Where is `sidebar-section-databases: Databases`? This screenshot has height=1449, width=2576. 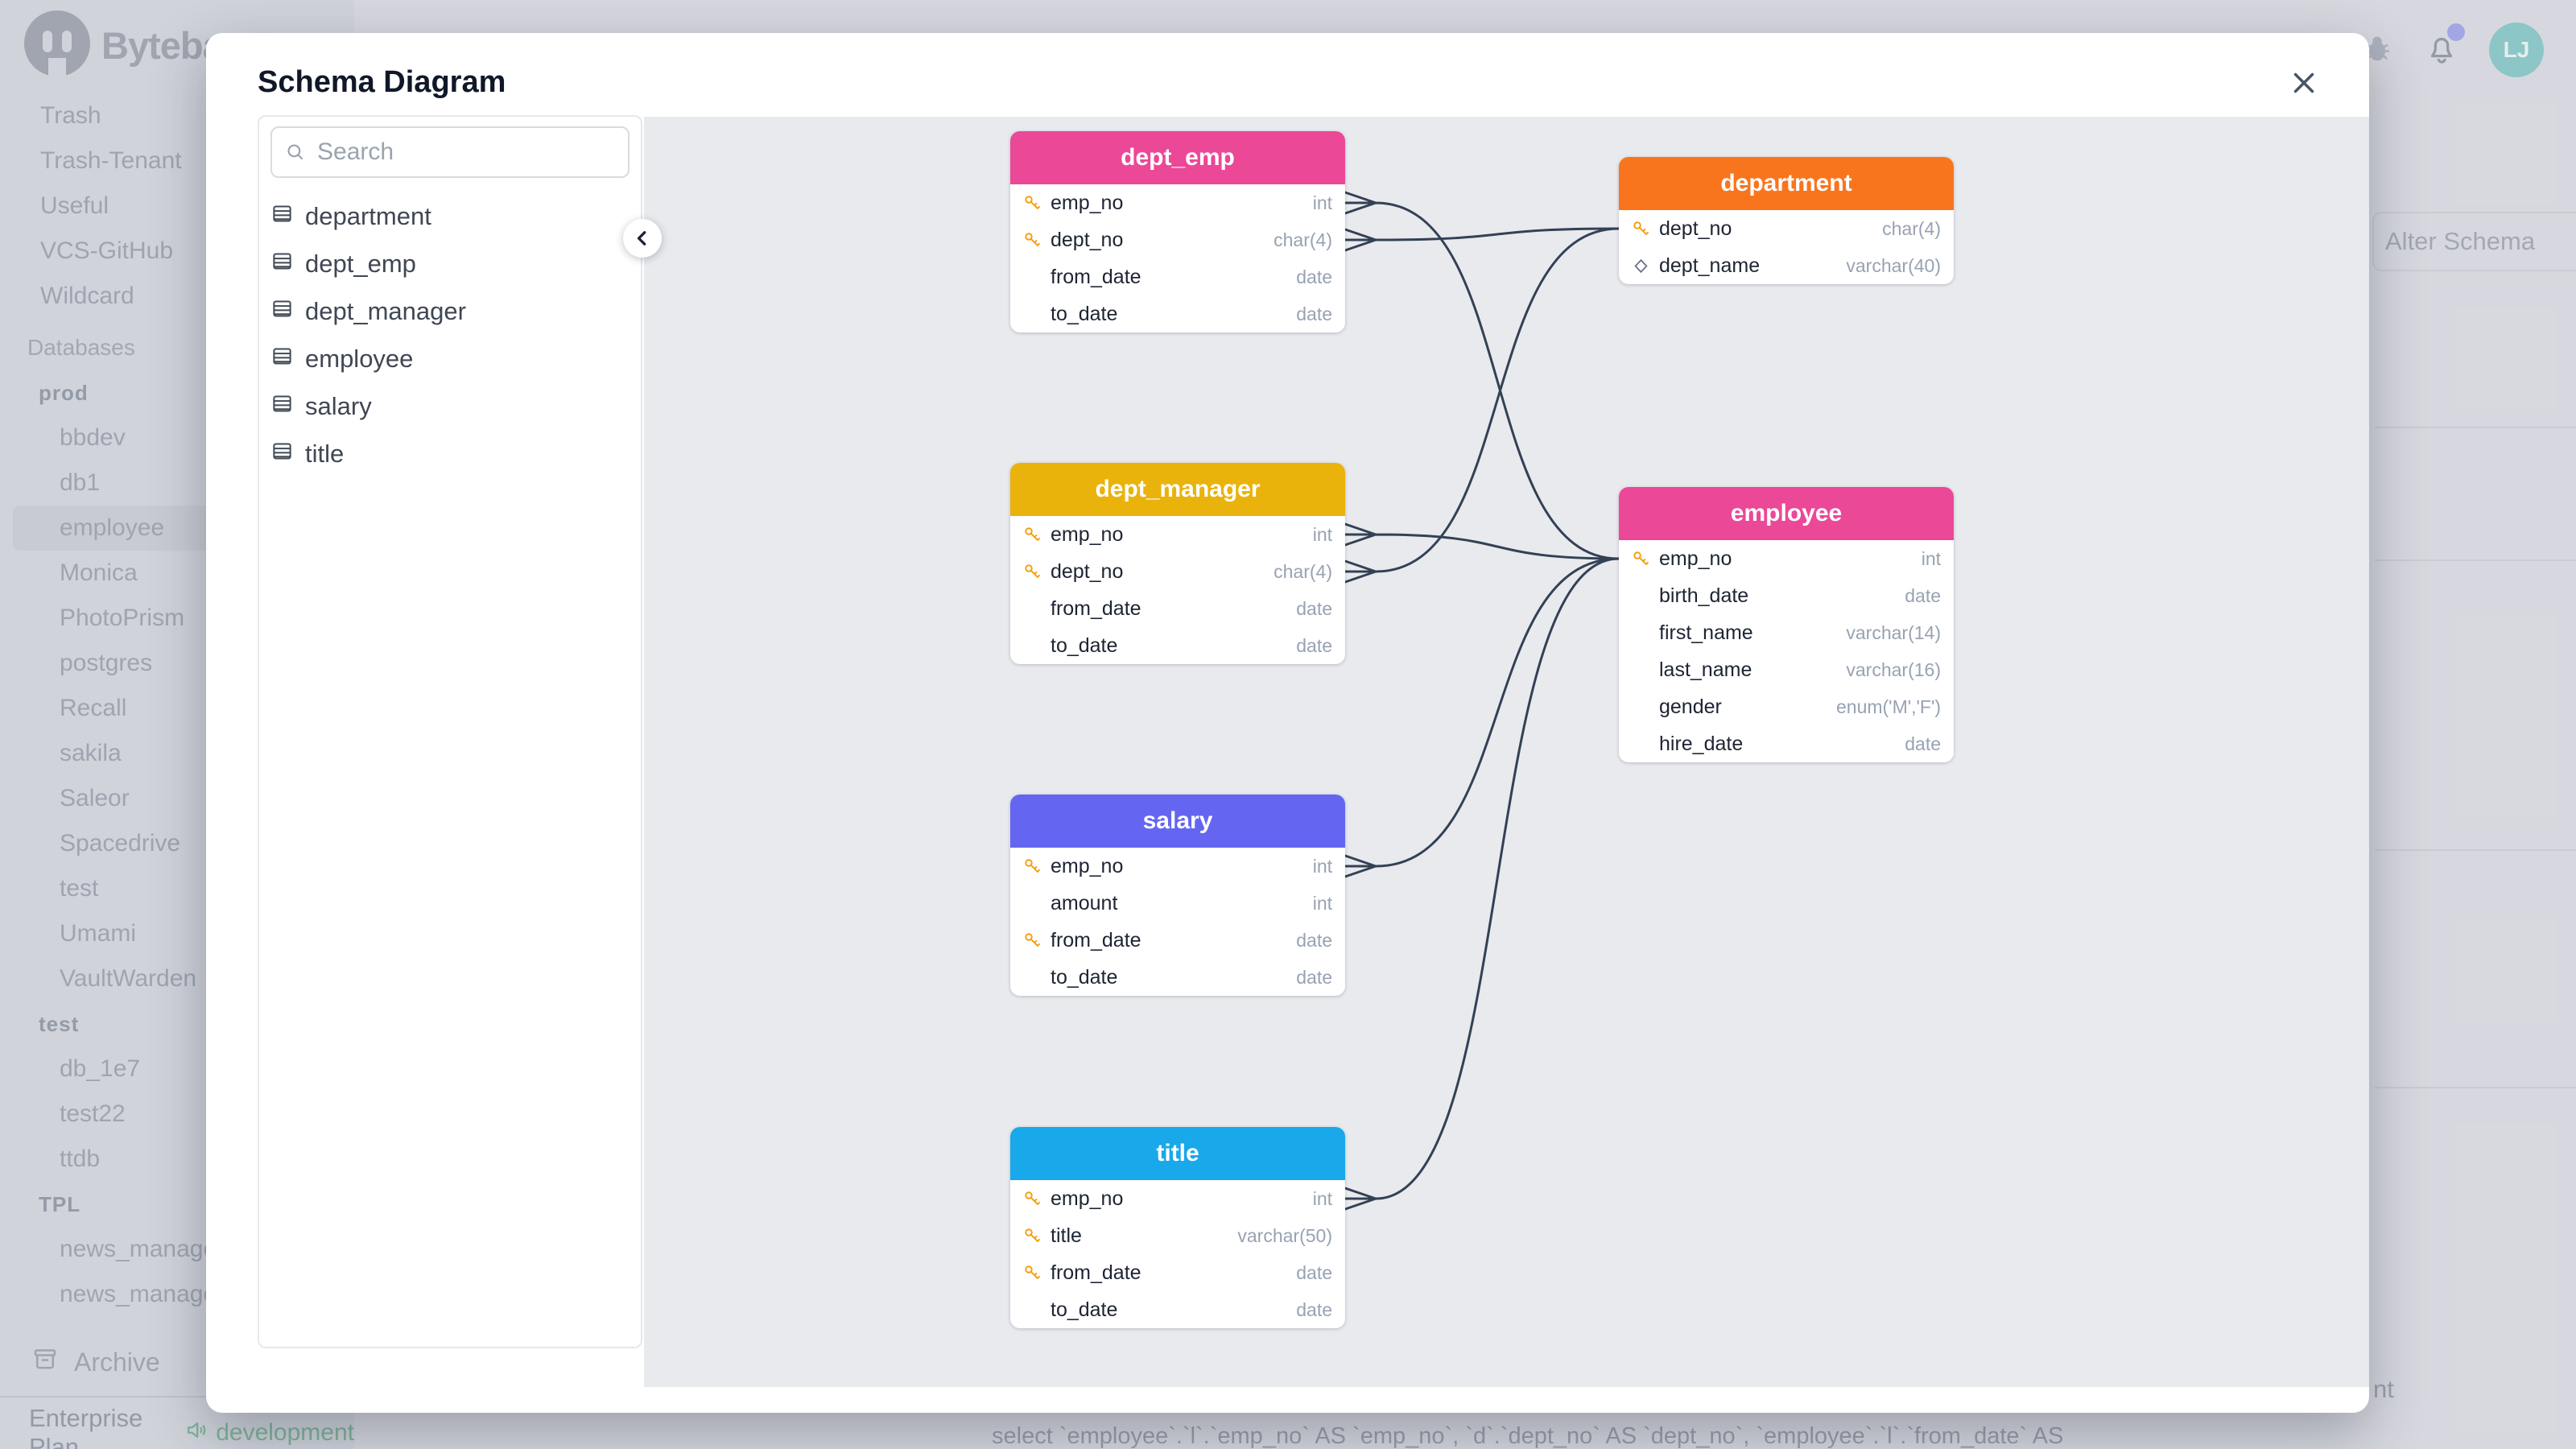
sidebar-section-databases: Databases is located at coordinates (81, 347).